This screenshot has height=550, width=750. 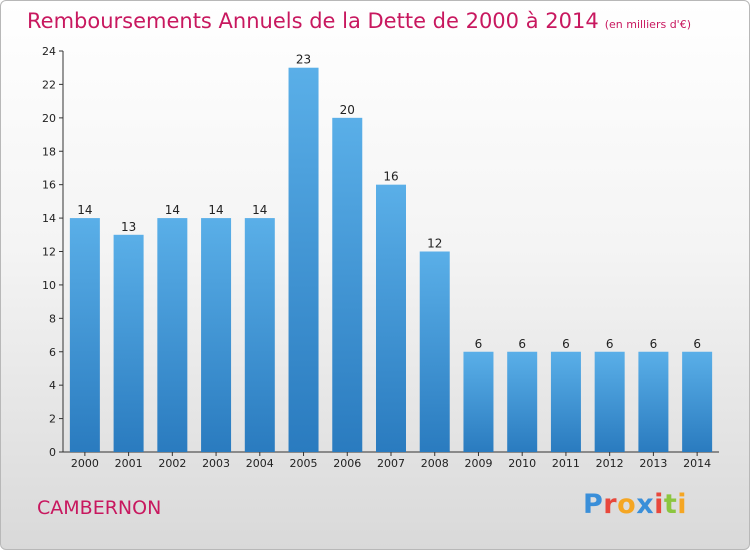 What do you see at coordinates (84, 210) in the screenshot?
I see `value-label-2000: 14` at bounding box center [84, 210].